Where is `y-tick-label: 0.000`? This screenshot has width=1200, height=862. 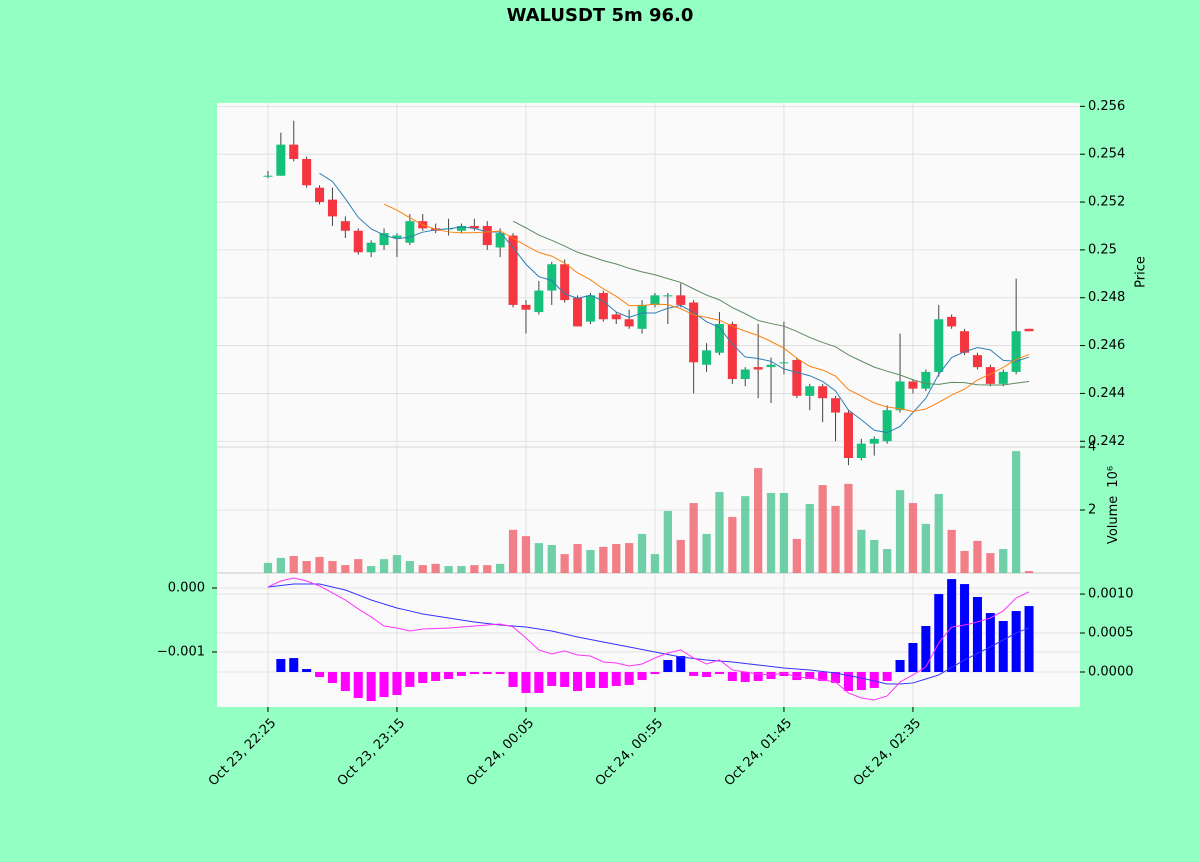 y-tick-label: 0.000 is located at coordinates (186, 587).